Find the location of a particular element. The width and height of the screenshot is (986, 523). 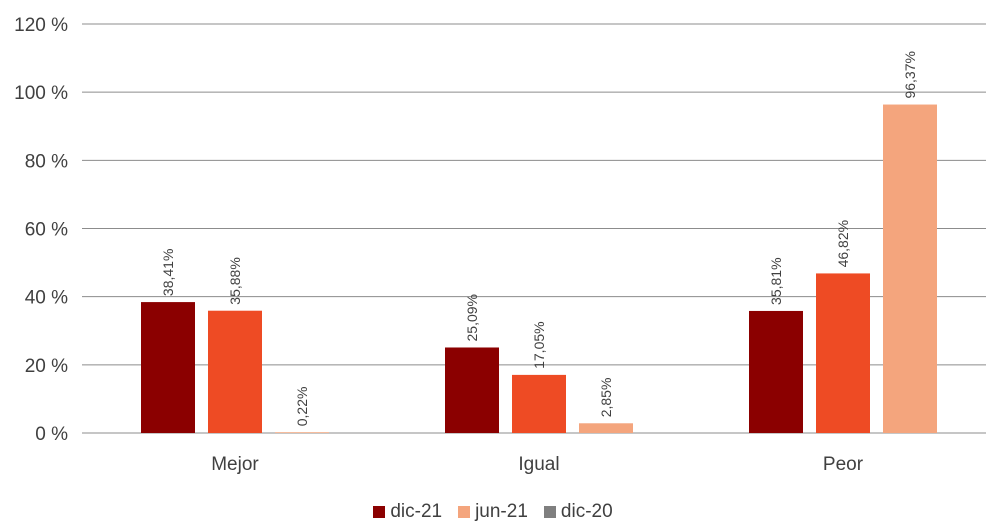

legend: dic-21 jun-21 dic-20 is located at coordinates (493, 512).